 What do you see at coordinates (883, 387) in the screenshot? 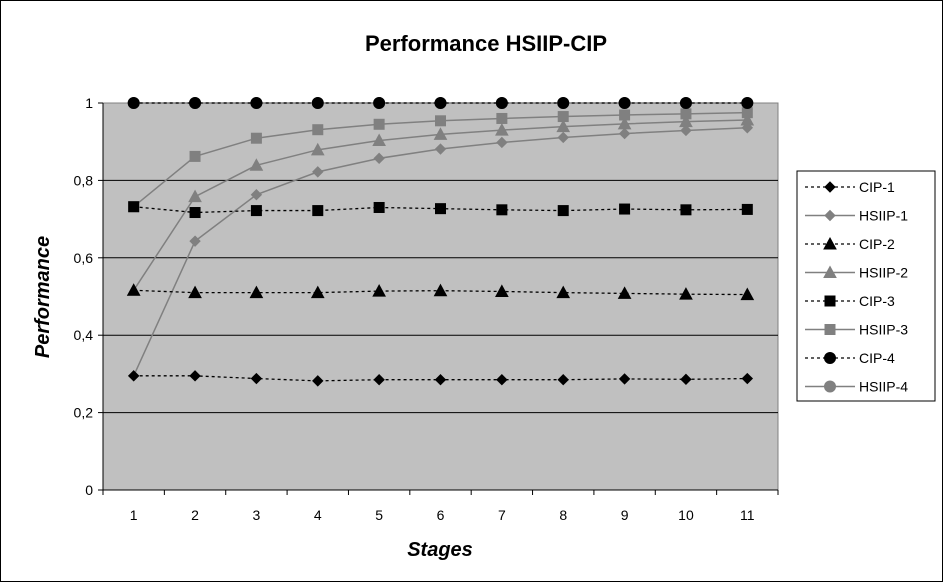
I see `legend-label-hsiip-4: HSIIP-4` at bounding box center [883, 387].